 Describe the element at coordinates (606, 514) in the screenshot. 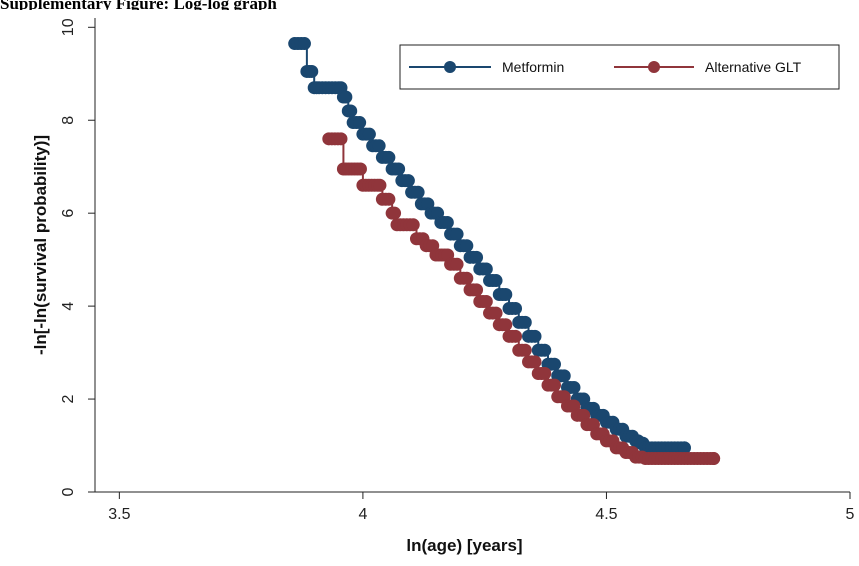

I see `x-tick-label: 4.5` at that location.